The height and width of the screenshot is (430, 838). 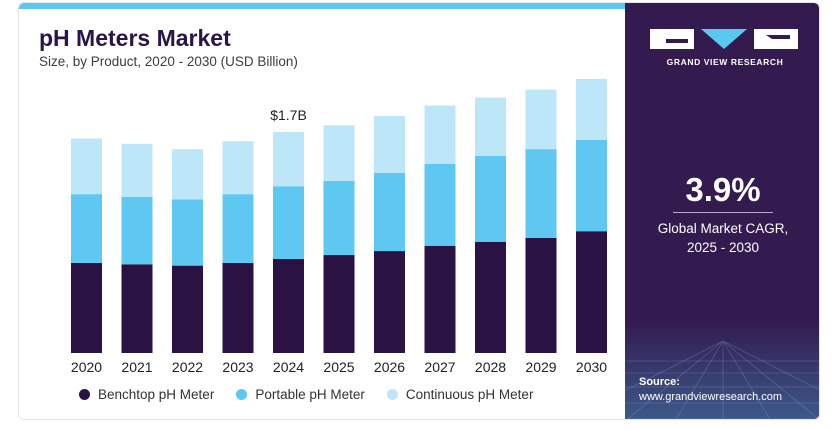 What do you see at coordinates (541, 119) in the screenshot?
I see `bar-segment-2029-continuous-ph-meter` at bounding box center [541, 119].